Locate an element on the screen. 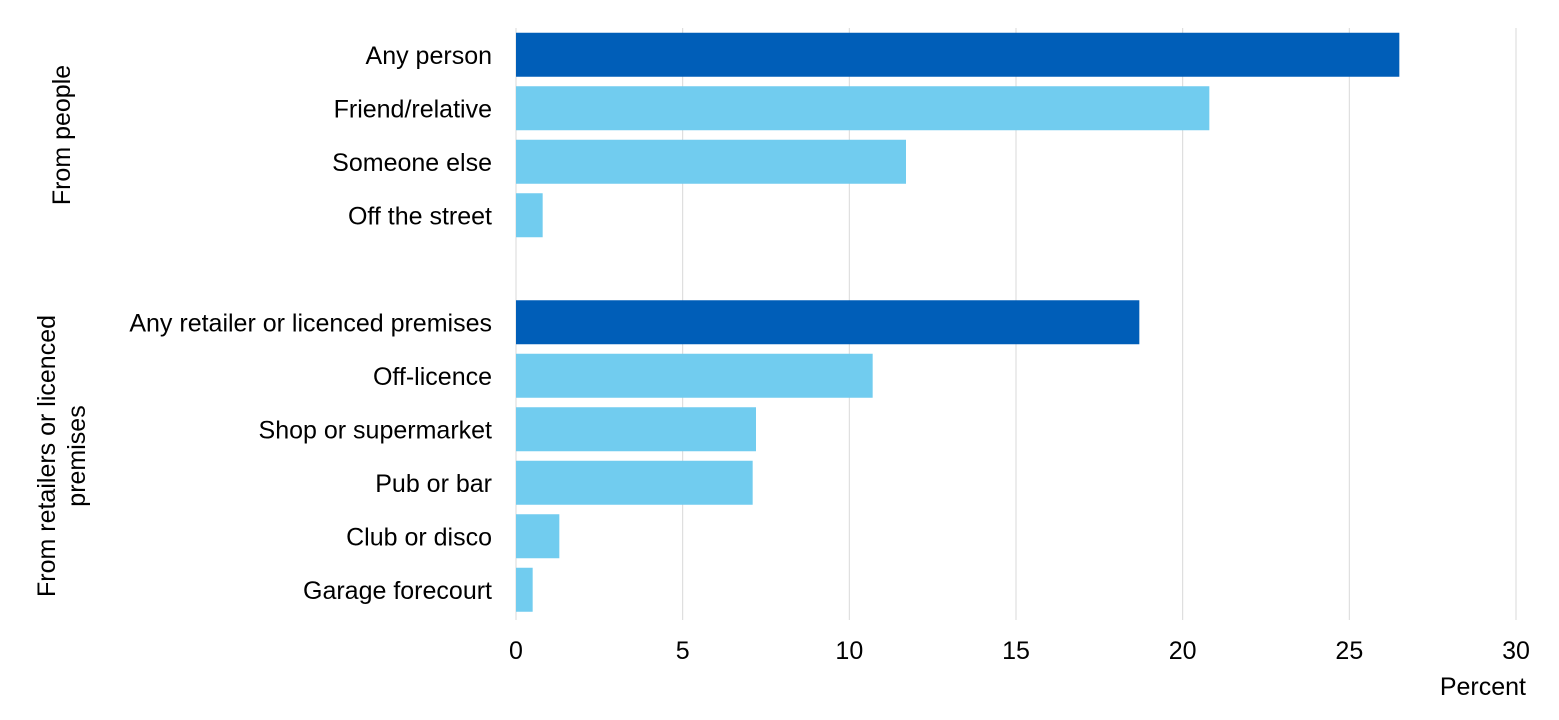 Image resolution: width=1559 pixels, height=720 pixels. group-label-line: From retailers or licenced is located at coordinates (47, 456).